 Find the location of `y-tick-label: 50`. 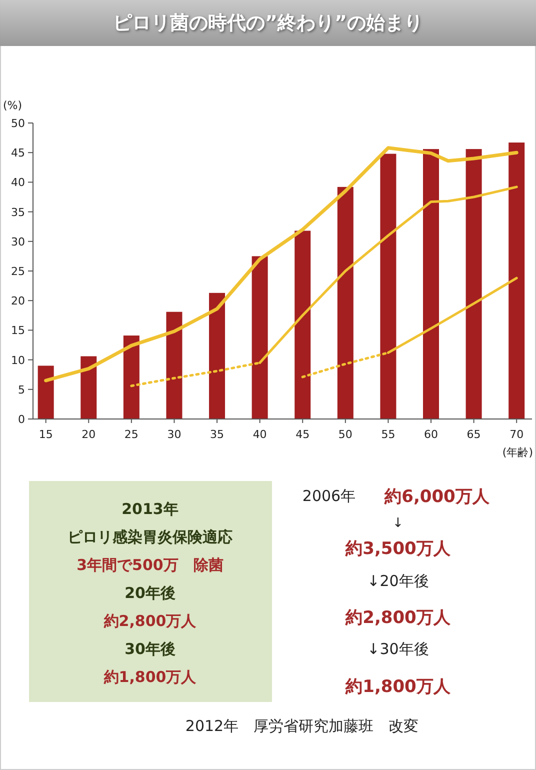

y-tick-label: 50 is located at coordinates (18, 123).